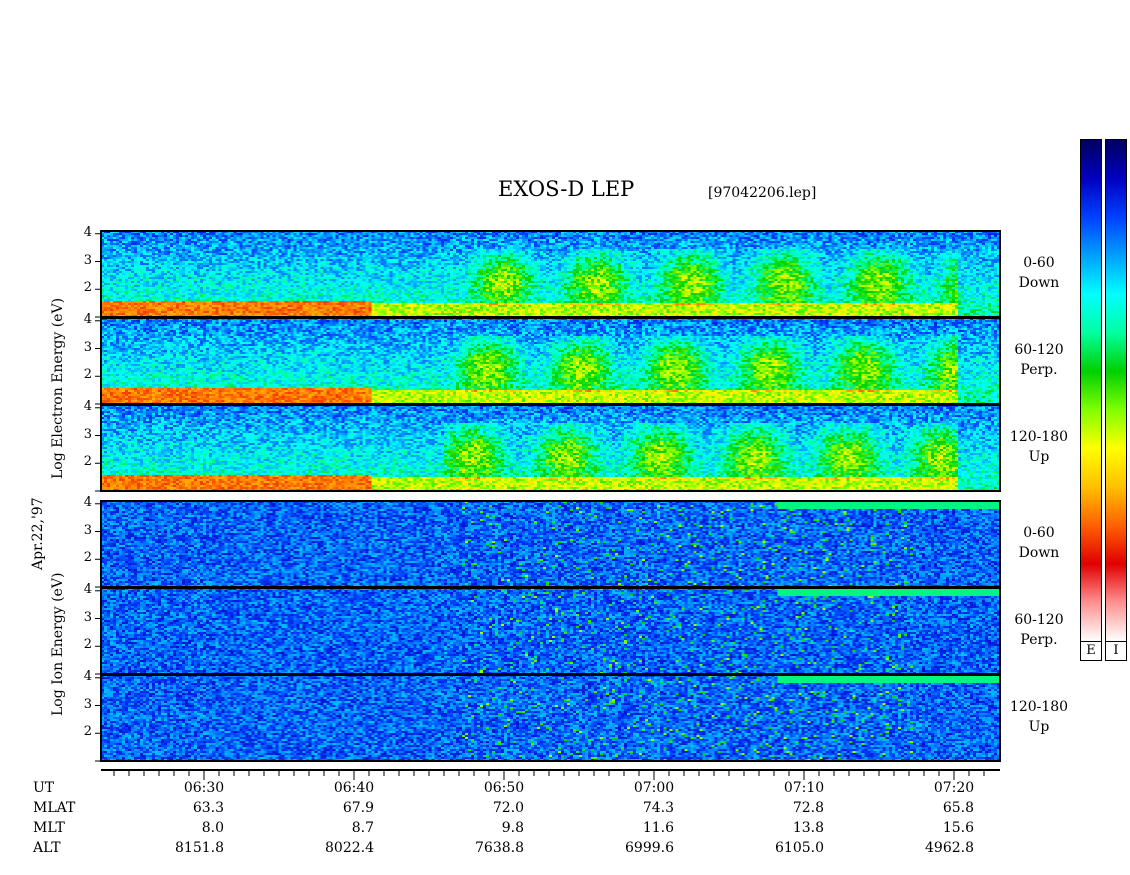  Describe the element at coordinates (762, 193) in the screenshot. I see `file-id: [97042206.lep]` at that location.